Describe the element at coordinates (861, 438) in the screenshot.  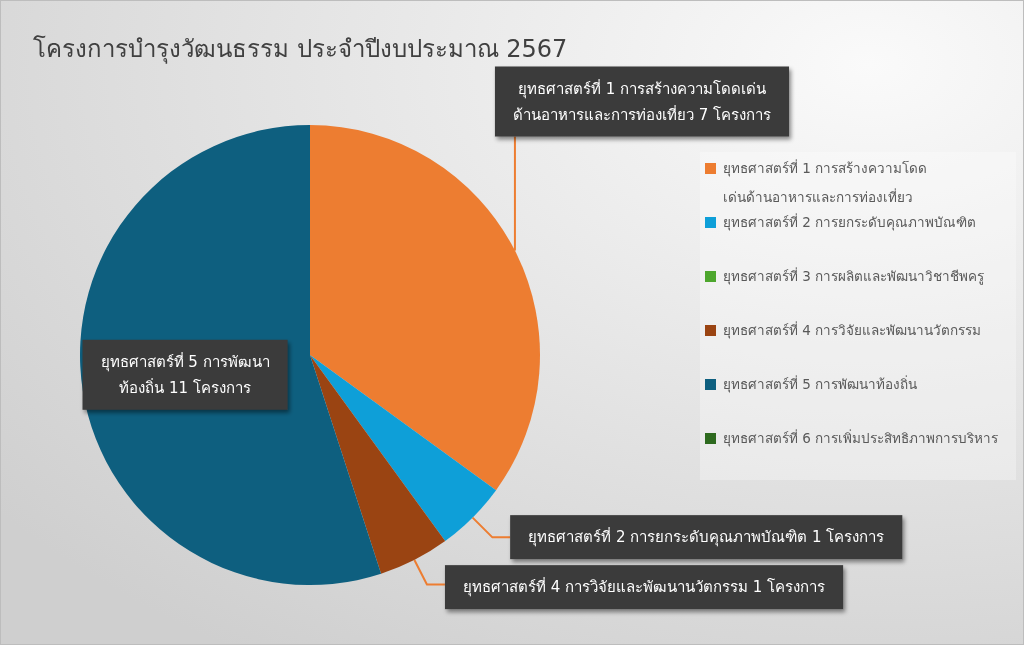
I see `legend-label: ยุทธศาสตร์ที่ 6 การเพิ่มประสิทธิภาพการบริหาร` at that location.